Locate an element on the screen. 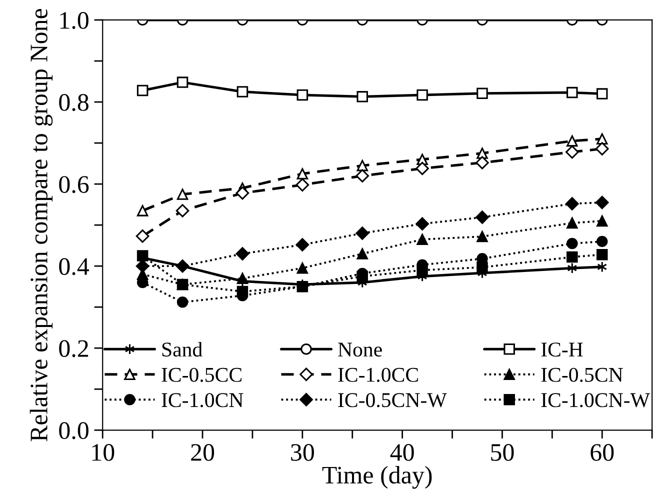 The height and width of the screenshot is (499, 662). x-tick-label: 50 is located at coordinates (502, 452).